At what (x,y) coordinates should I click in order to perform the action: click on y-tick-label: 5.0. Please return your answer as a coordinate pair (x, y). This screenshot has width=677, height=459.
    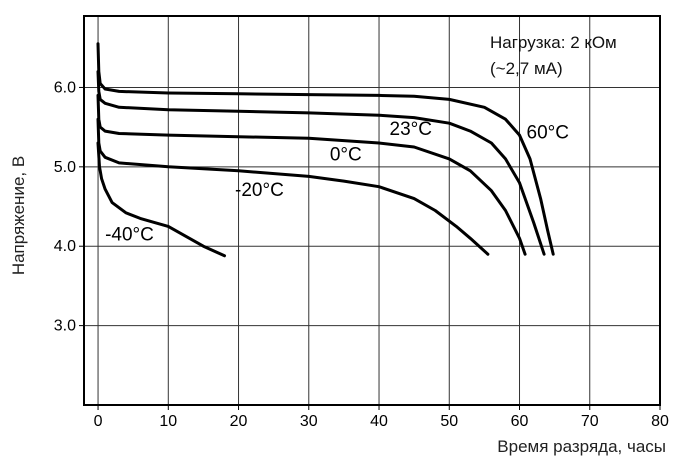
    Looking at the image, I should click on (65, 167).